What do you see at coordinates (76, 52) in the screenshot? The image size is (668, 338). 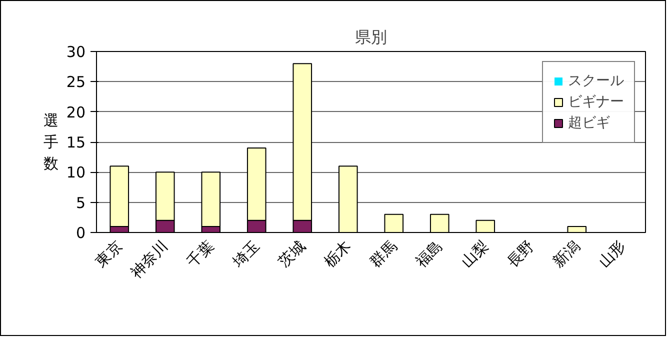 I see `y-tick-label: 30` at bounding box center [76, 52].